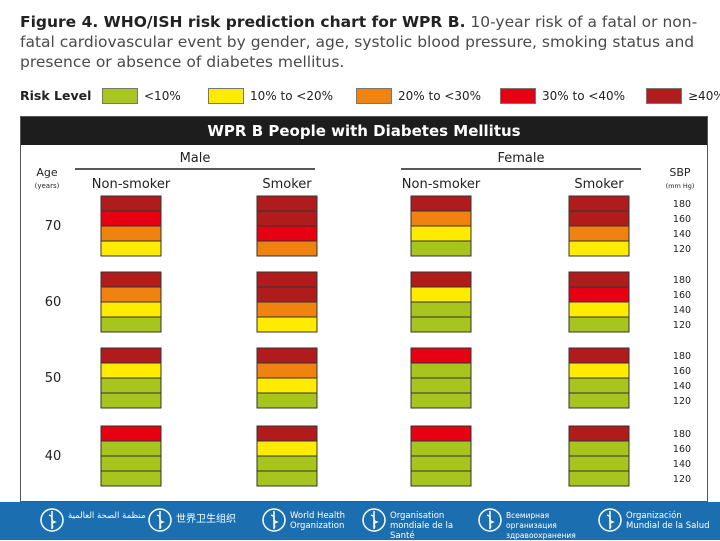  Describe the element at coordinates (680, 186) in the screenshot. I see `sbp-axis-unit: (mm Hg)` at that location.